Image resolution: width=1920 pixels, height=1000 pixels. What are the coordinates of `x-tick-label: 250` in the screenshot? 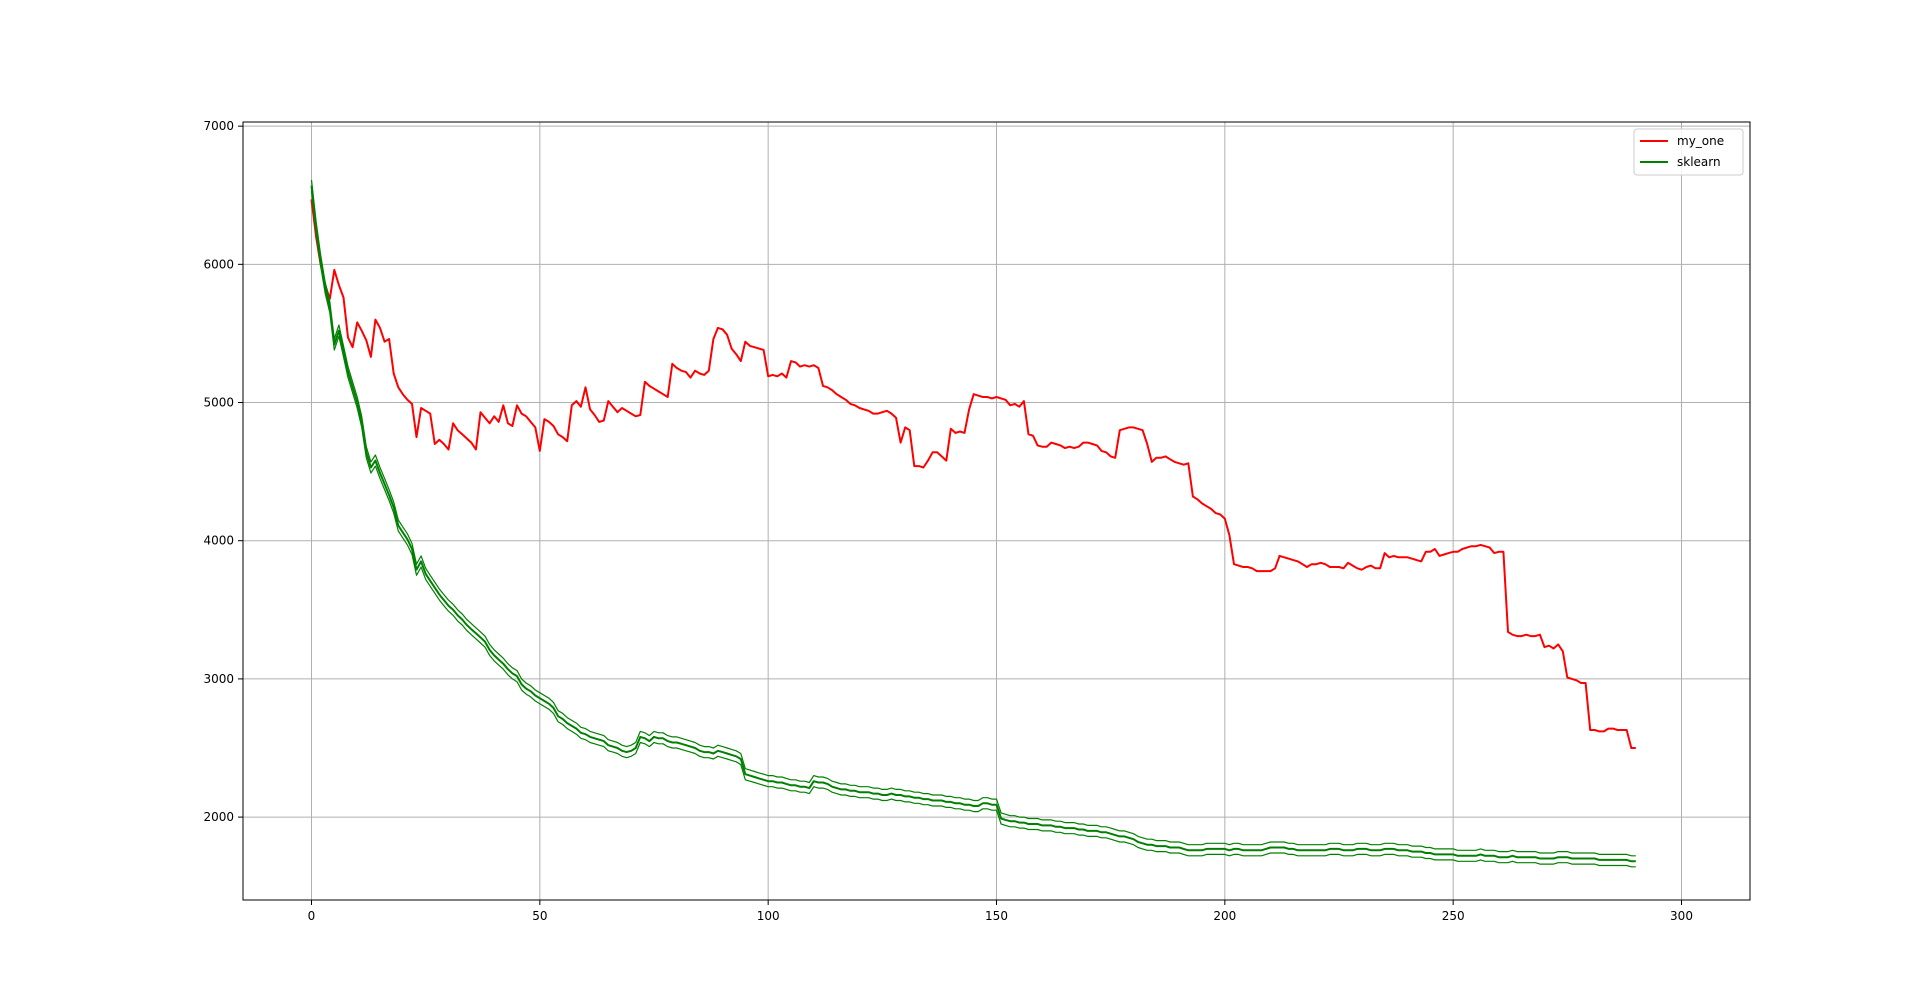 It's located at (1453, 916).